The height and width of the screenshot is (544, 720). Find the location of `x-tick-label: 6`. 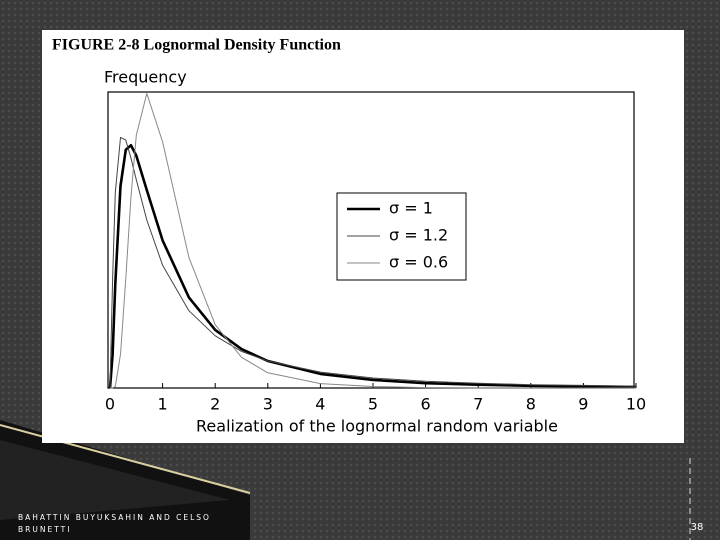

x-tick-label: 6 is located at coordinates (426, 404).